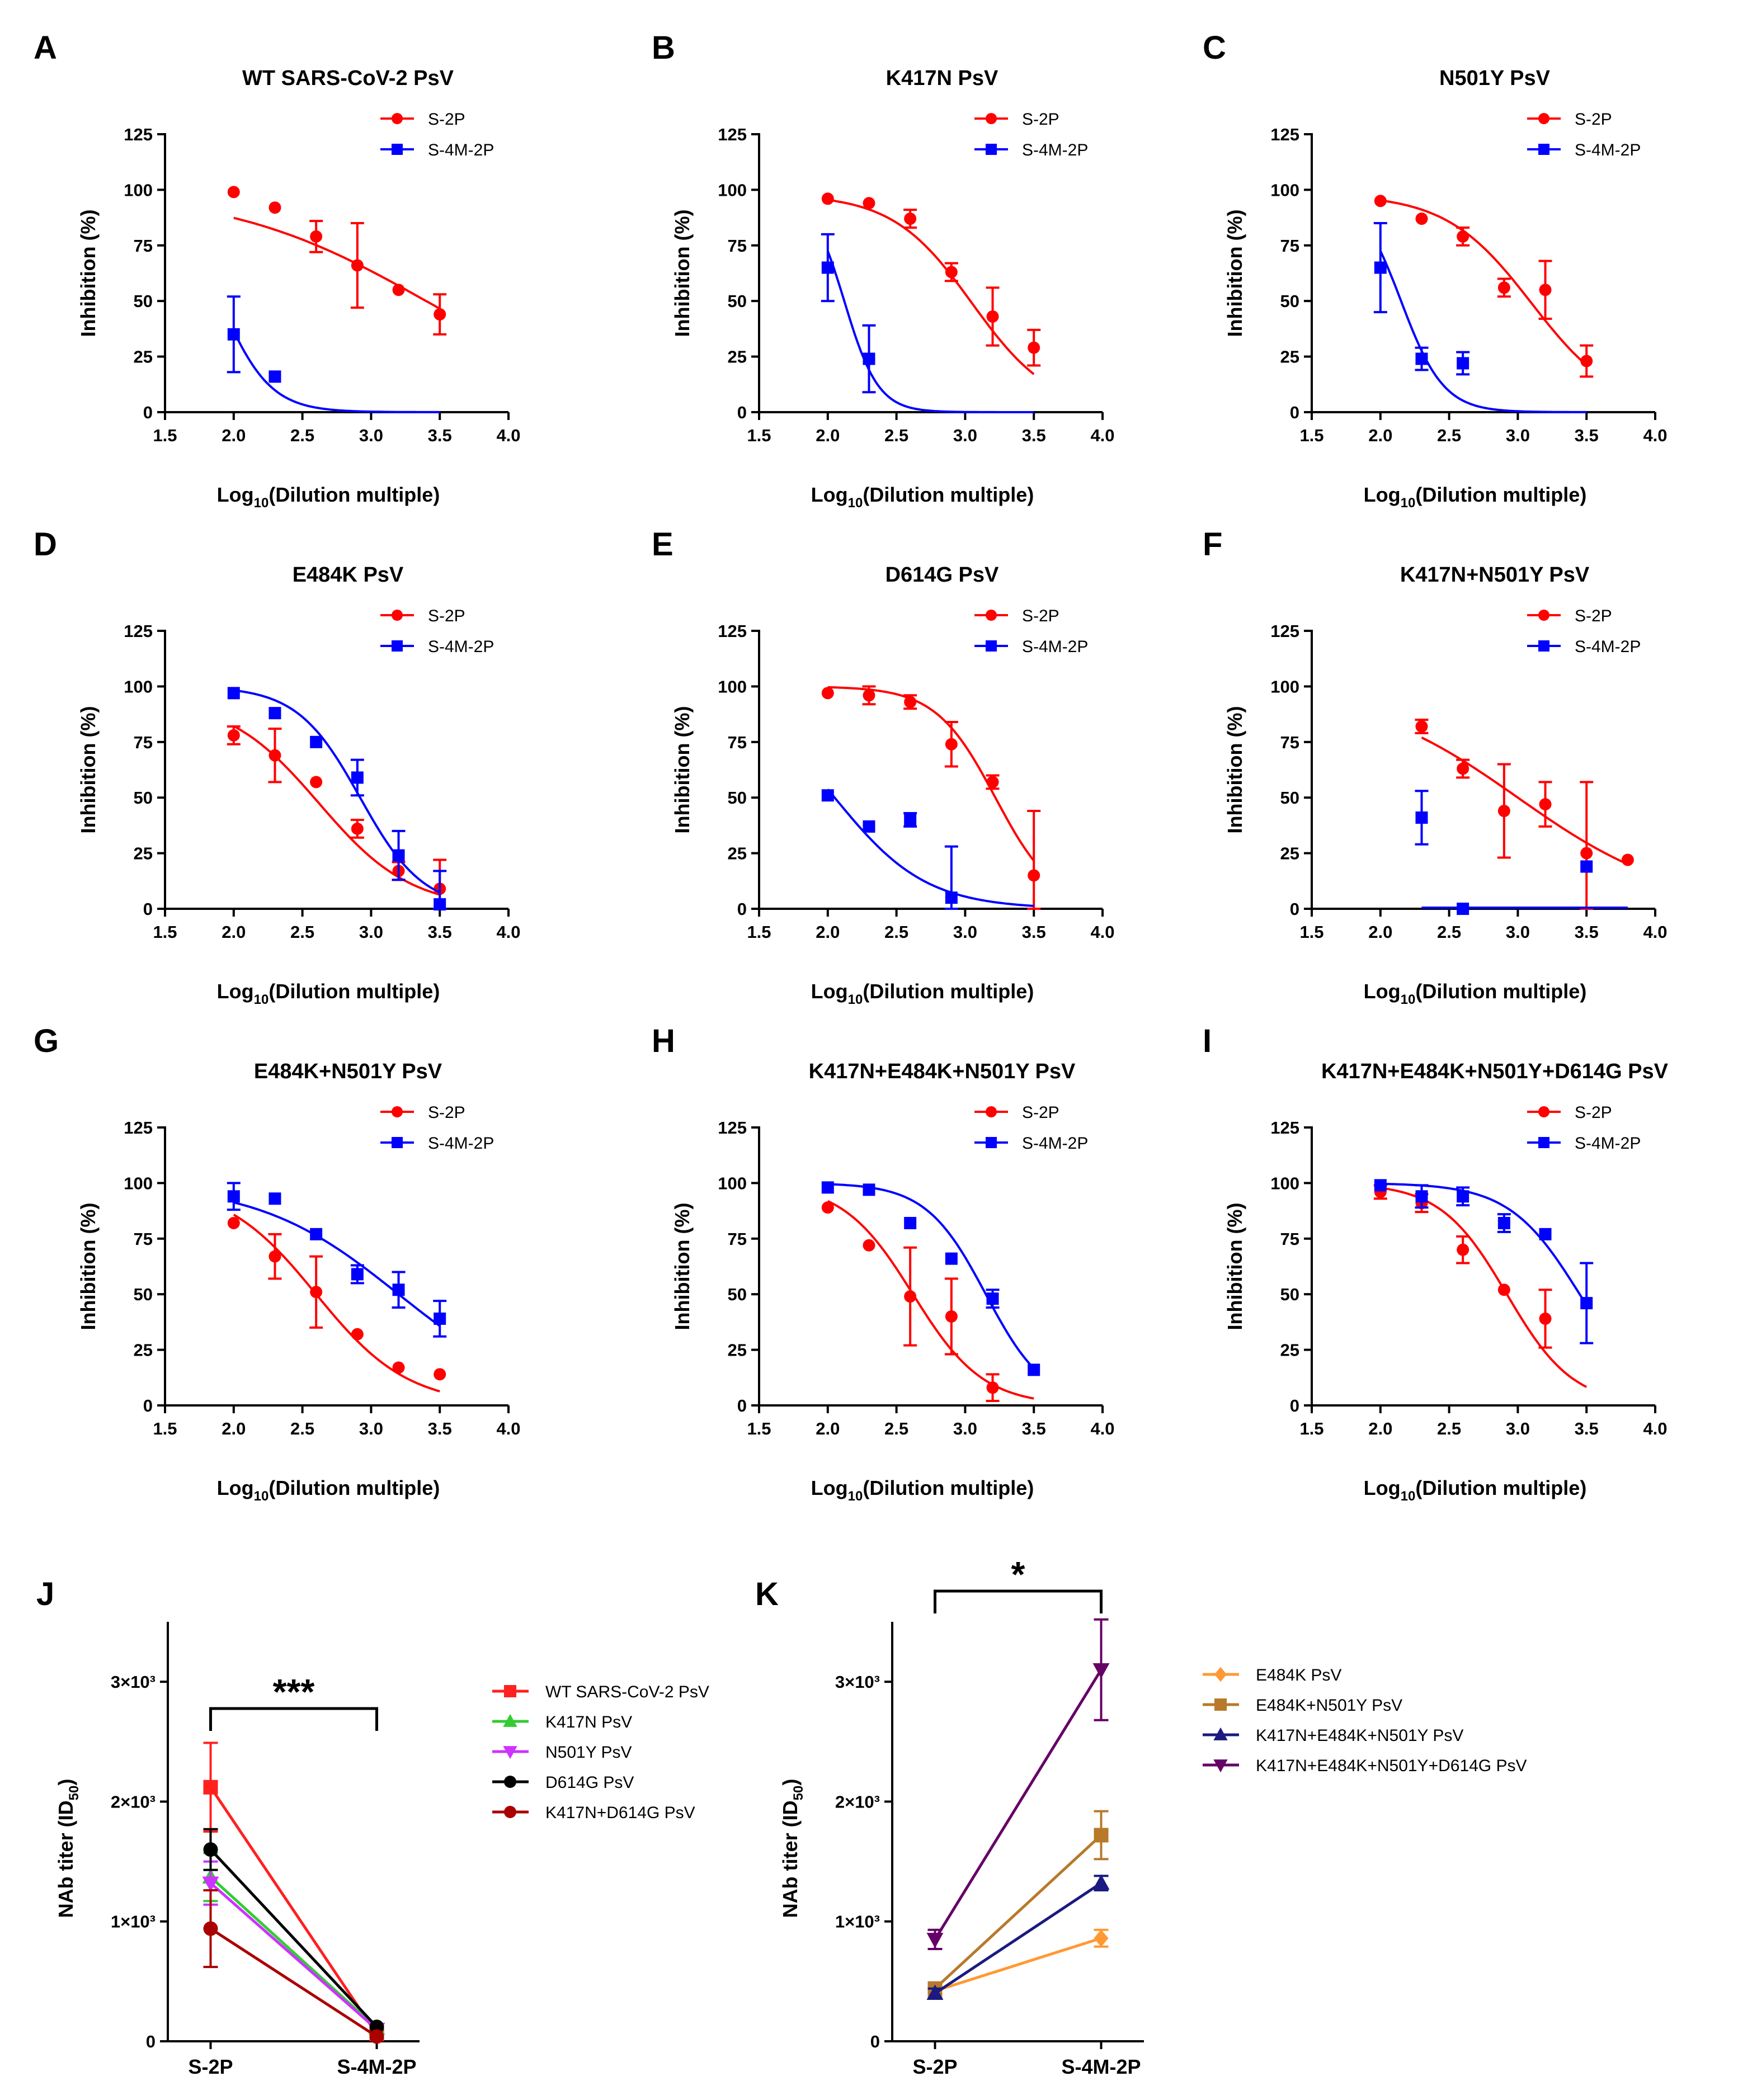 The image size is (1738, 2100). Describe the element at coordinates (589, 1782) in the screenshot. I see `legend-label: D614G PsV` at that location.